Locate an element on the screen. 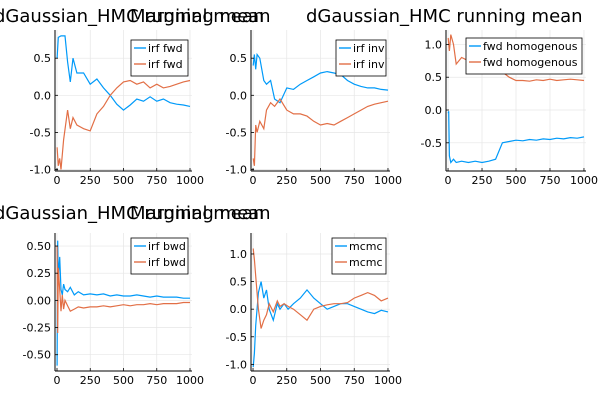 The image size is (600, 405). y-tick-label: -0.25 is located at coordinates (37, 328).